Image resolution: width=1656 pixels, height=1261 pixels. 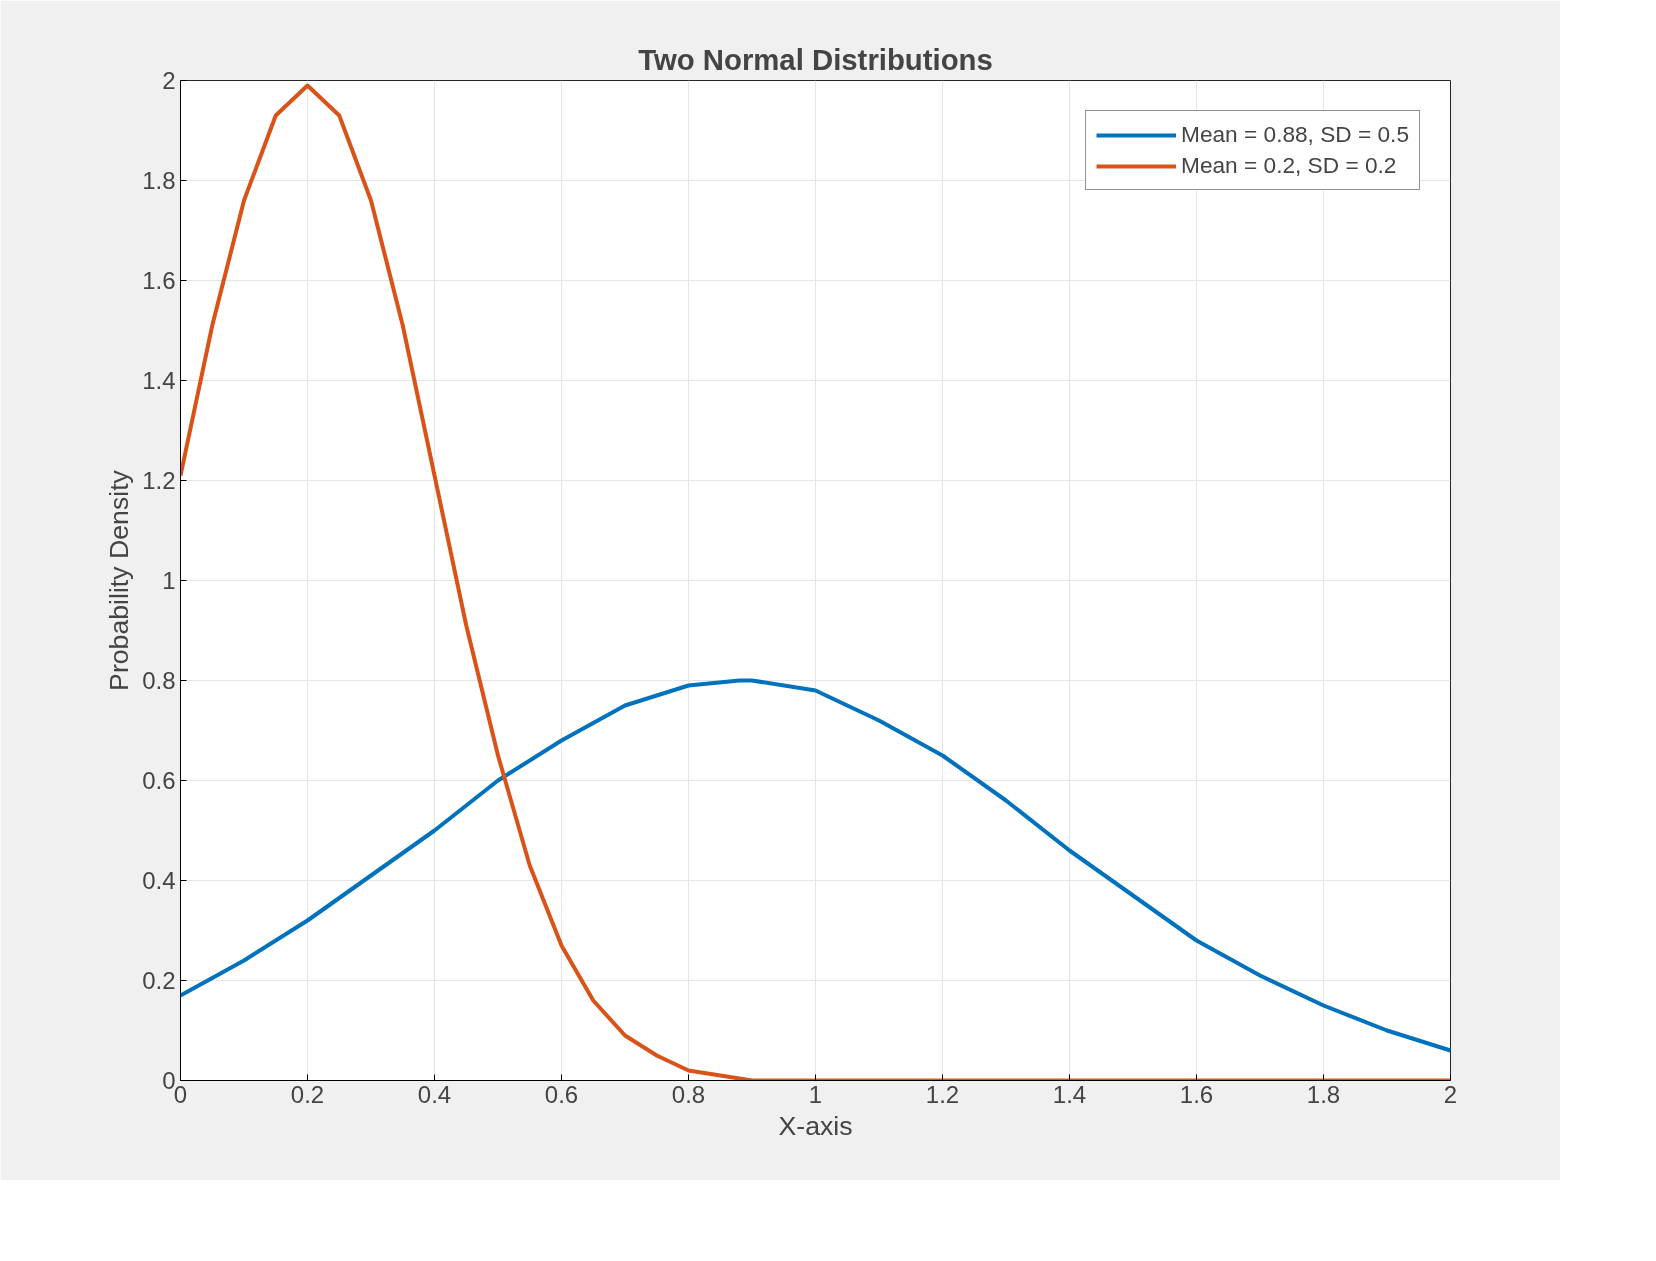 What do you see at coordinates (1450, 1094) in the screenshot?
I see `x-tick-label: 2` at bounding box center [1450, 1094].